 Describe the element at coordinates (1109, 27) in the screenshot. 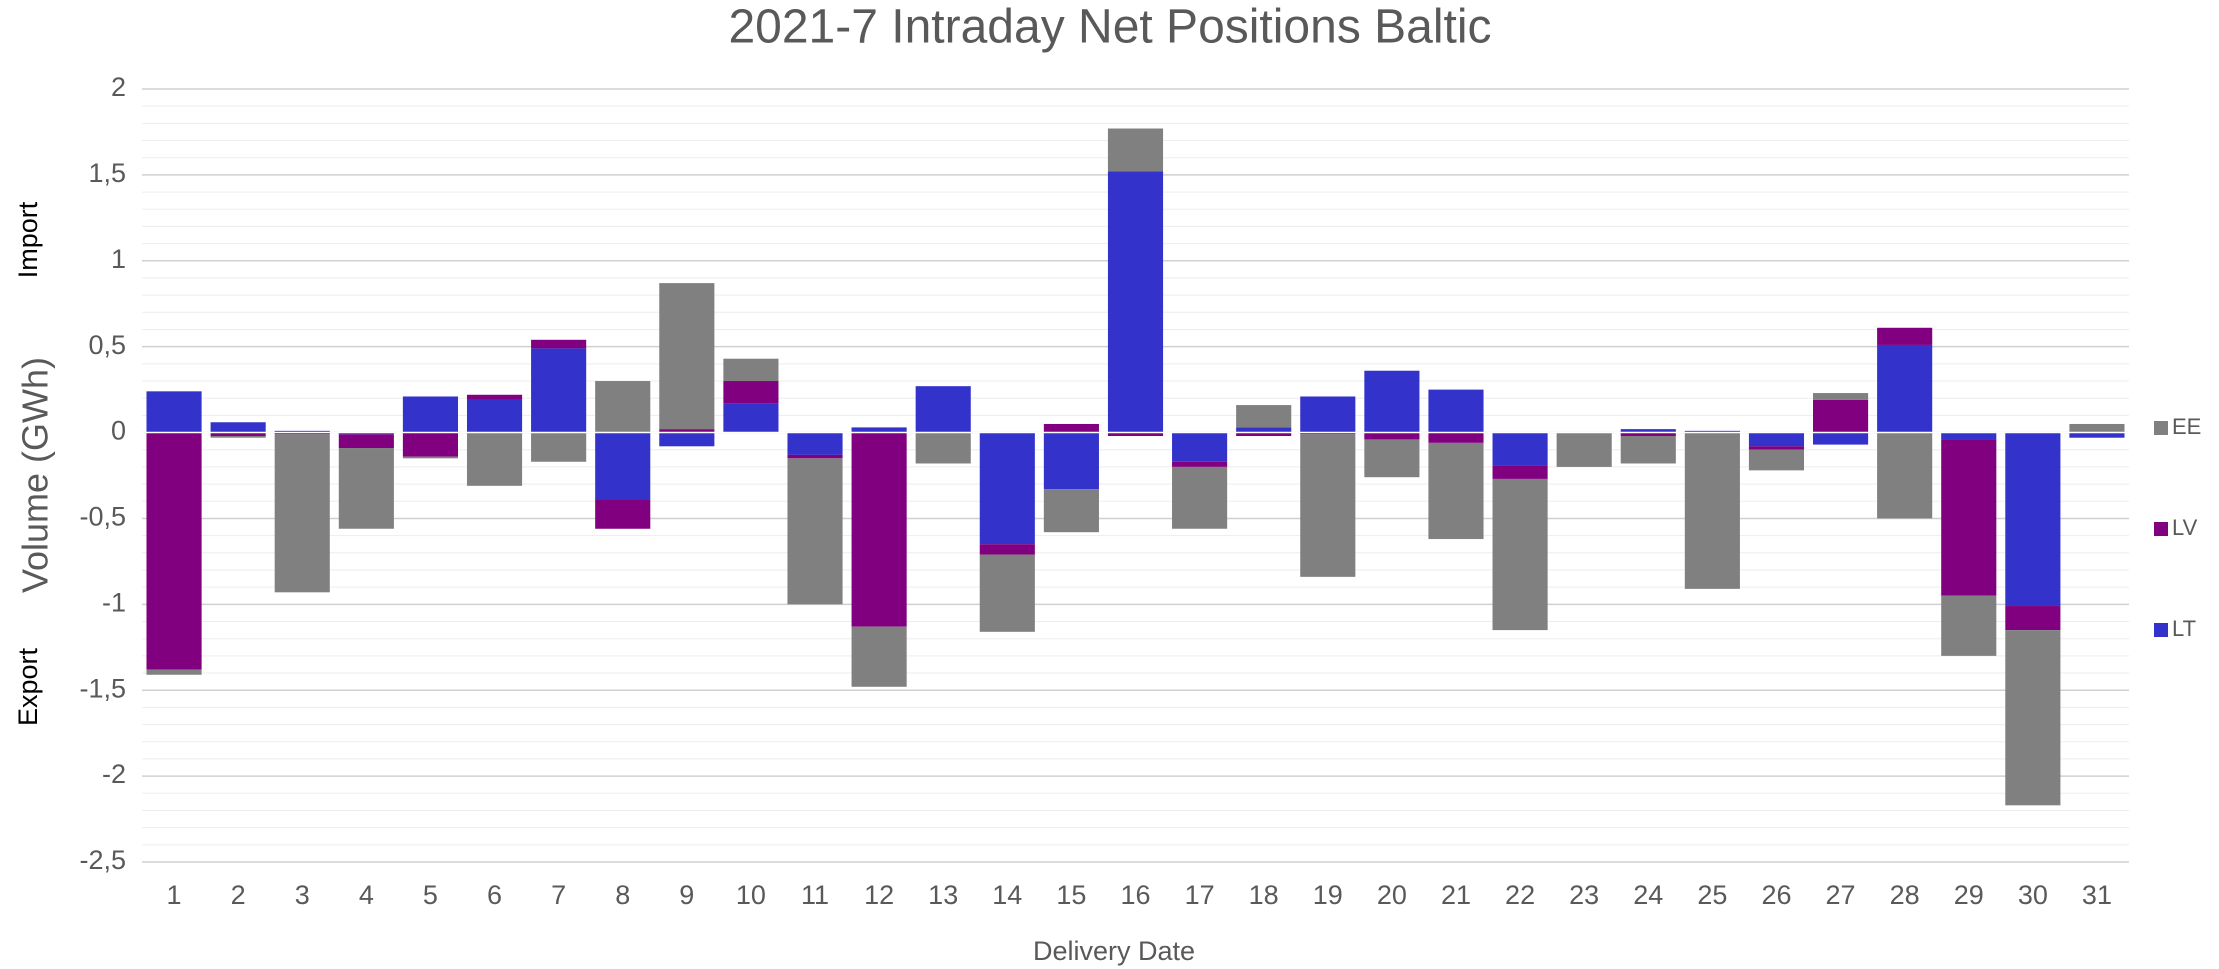

I see `chart-title: 2021-7 Intraday Net Positions Baltic` at that location.